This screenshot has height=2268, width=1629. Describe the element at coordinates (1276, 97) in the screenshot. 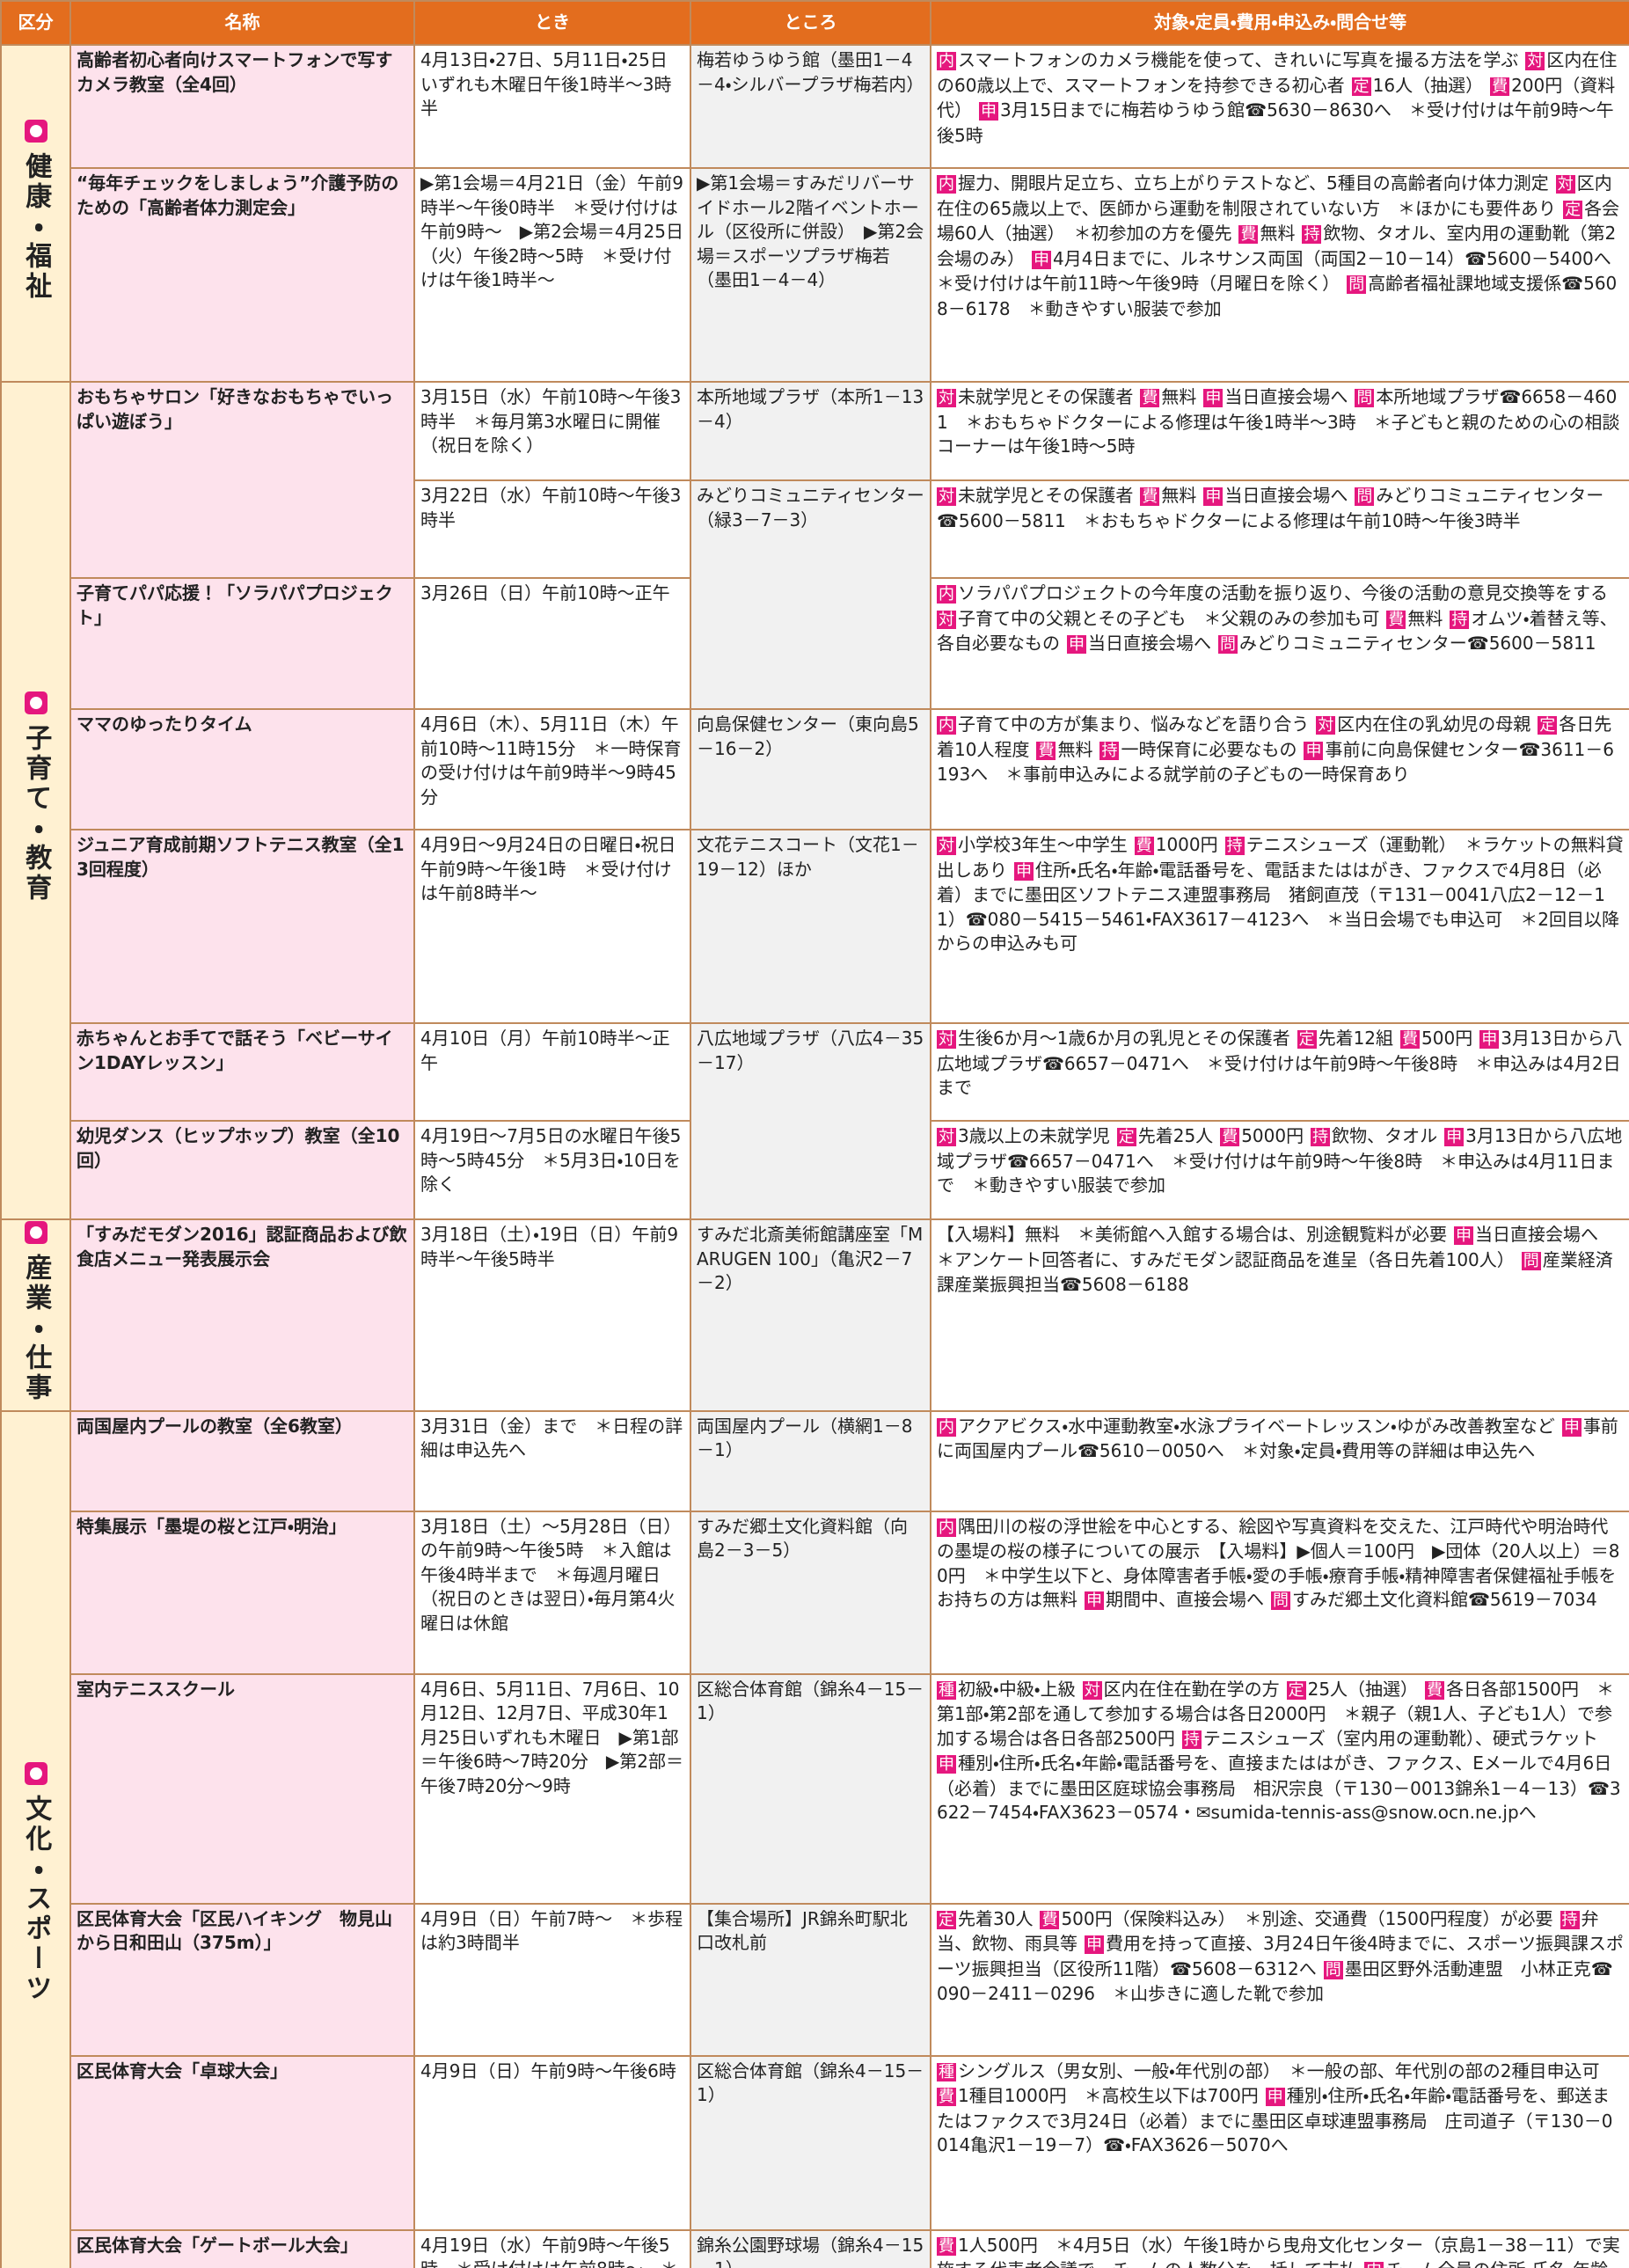

I see `detail-text: 200円（資料代）` at that location.